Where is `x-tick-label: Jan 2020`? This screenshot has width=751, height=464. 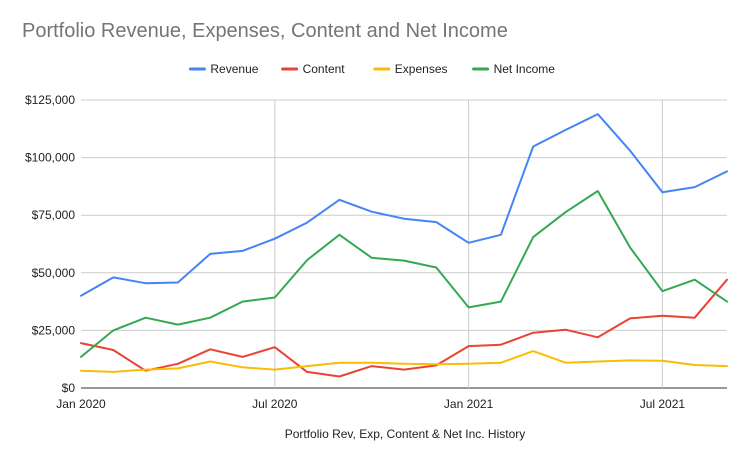 x-tick-label: Jan 2020 is located at coordinates (81, 404).